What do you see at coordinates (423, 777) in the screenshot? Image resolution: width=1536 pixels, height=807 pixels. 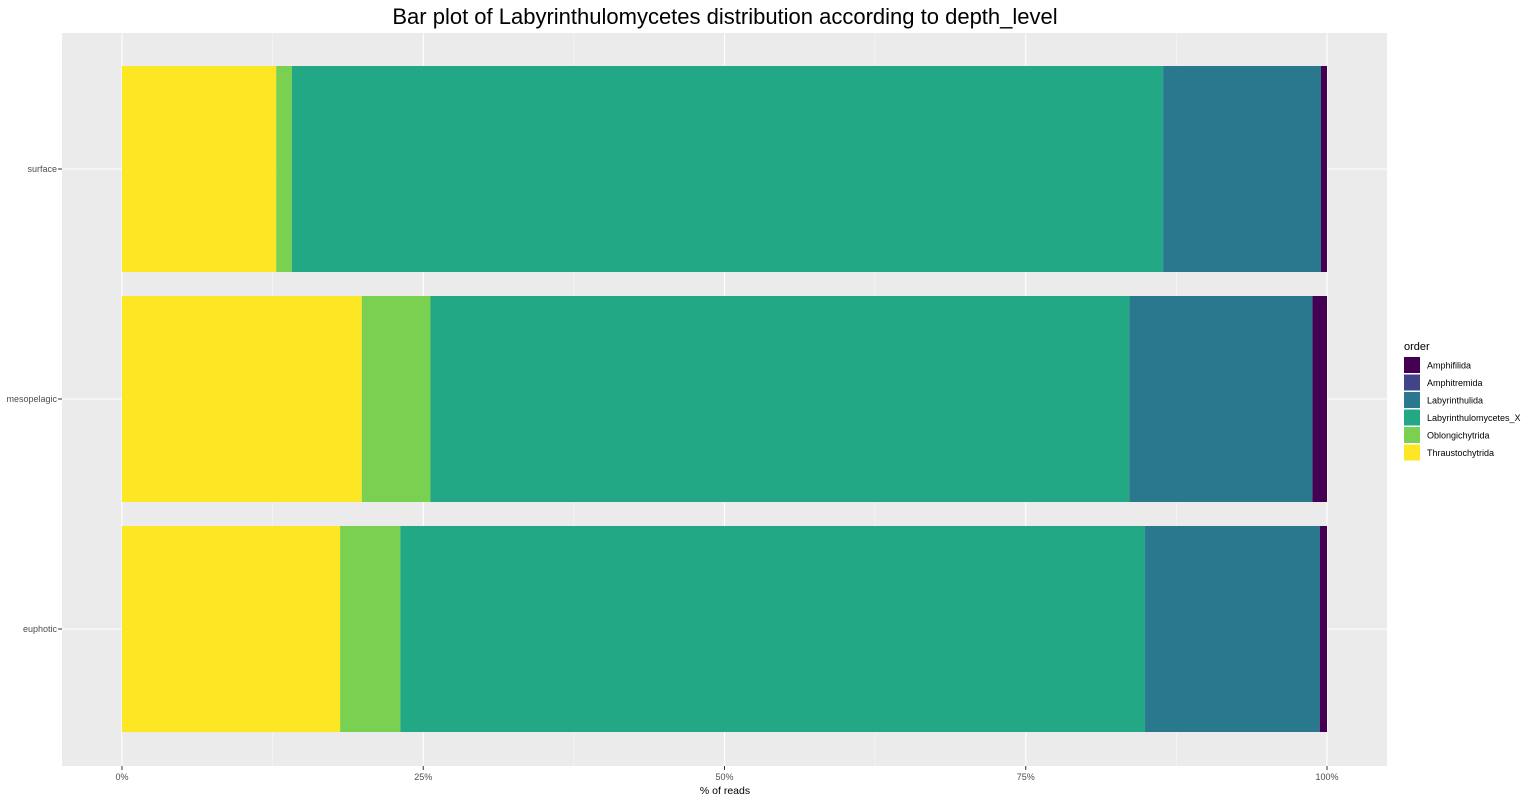 I see `x-tick-label: 25%` at bounding box center [423, 777].